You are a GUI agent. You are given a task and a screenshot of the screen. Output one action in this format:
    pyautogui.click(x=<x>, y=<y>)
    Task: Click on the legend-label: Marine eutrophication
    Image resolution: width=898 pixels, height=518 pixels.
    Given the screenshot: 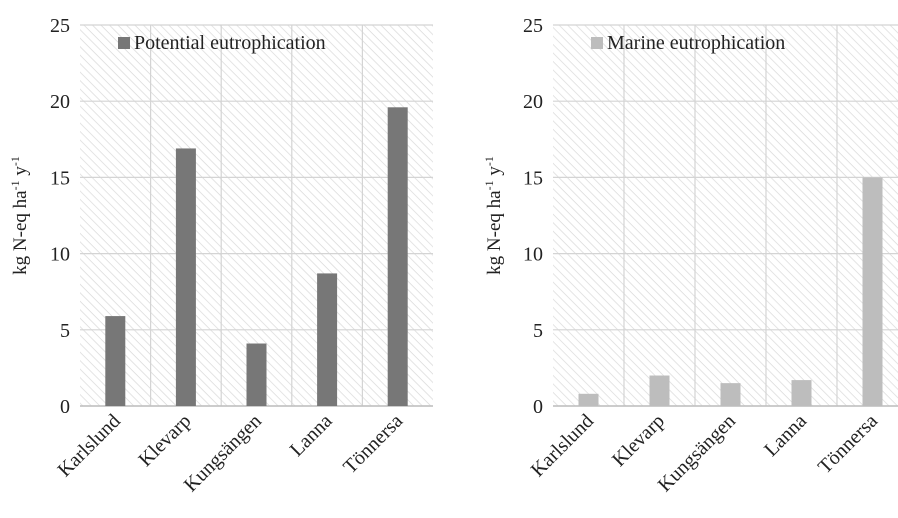 What is the action you would take?
    pyautogui.click(x=696, y=43)
    